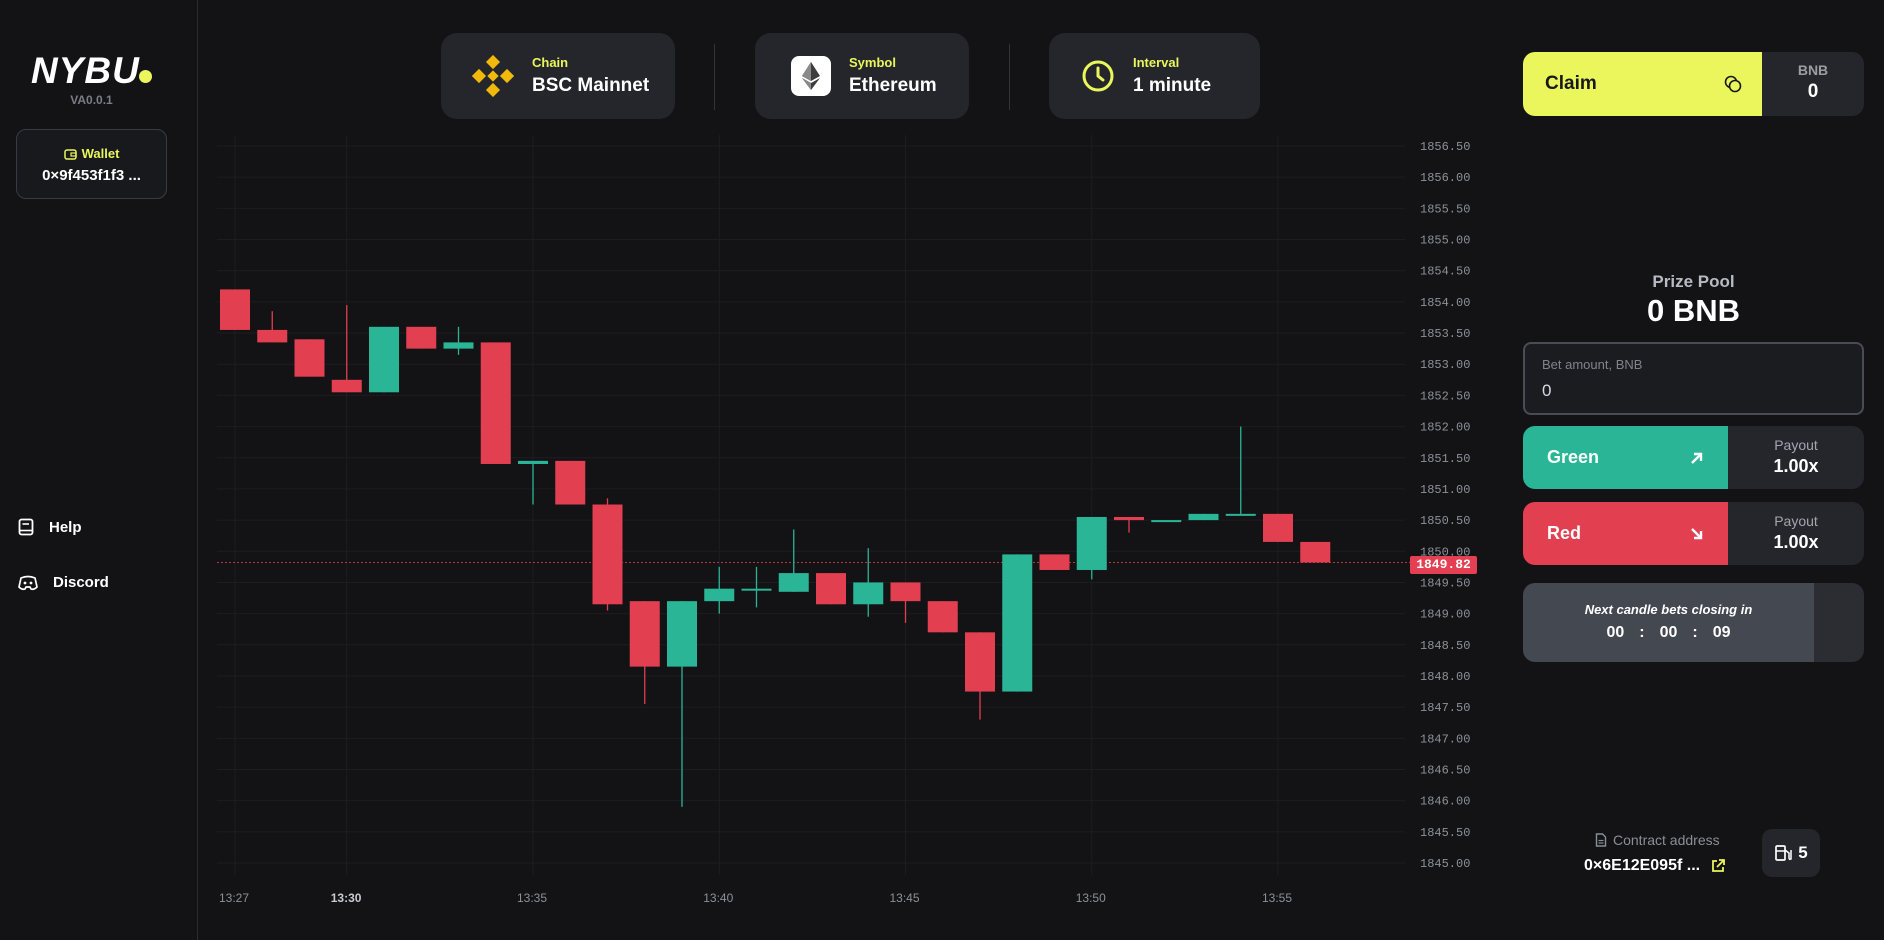  I want to click on chain-value: BSC Mainnet, so click(591, 85).